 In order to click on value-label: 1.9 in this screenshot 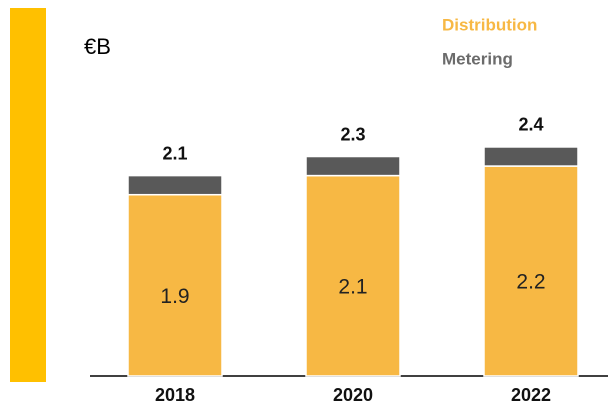, I will do `click(174, 296)`.